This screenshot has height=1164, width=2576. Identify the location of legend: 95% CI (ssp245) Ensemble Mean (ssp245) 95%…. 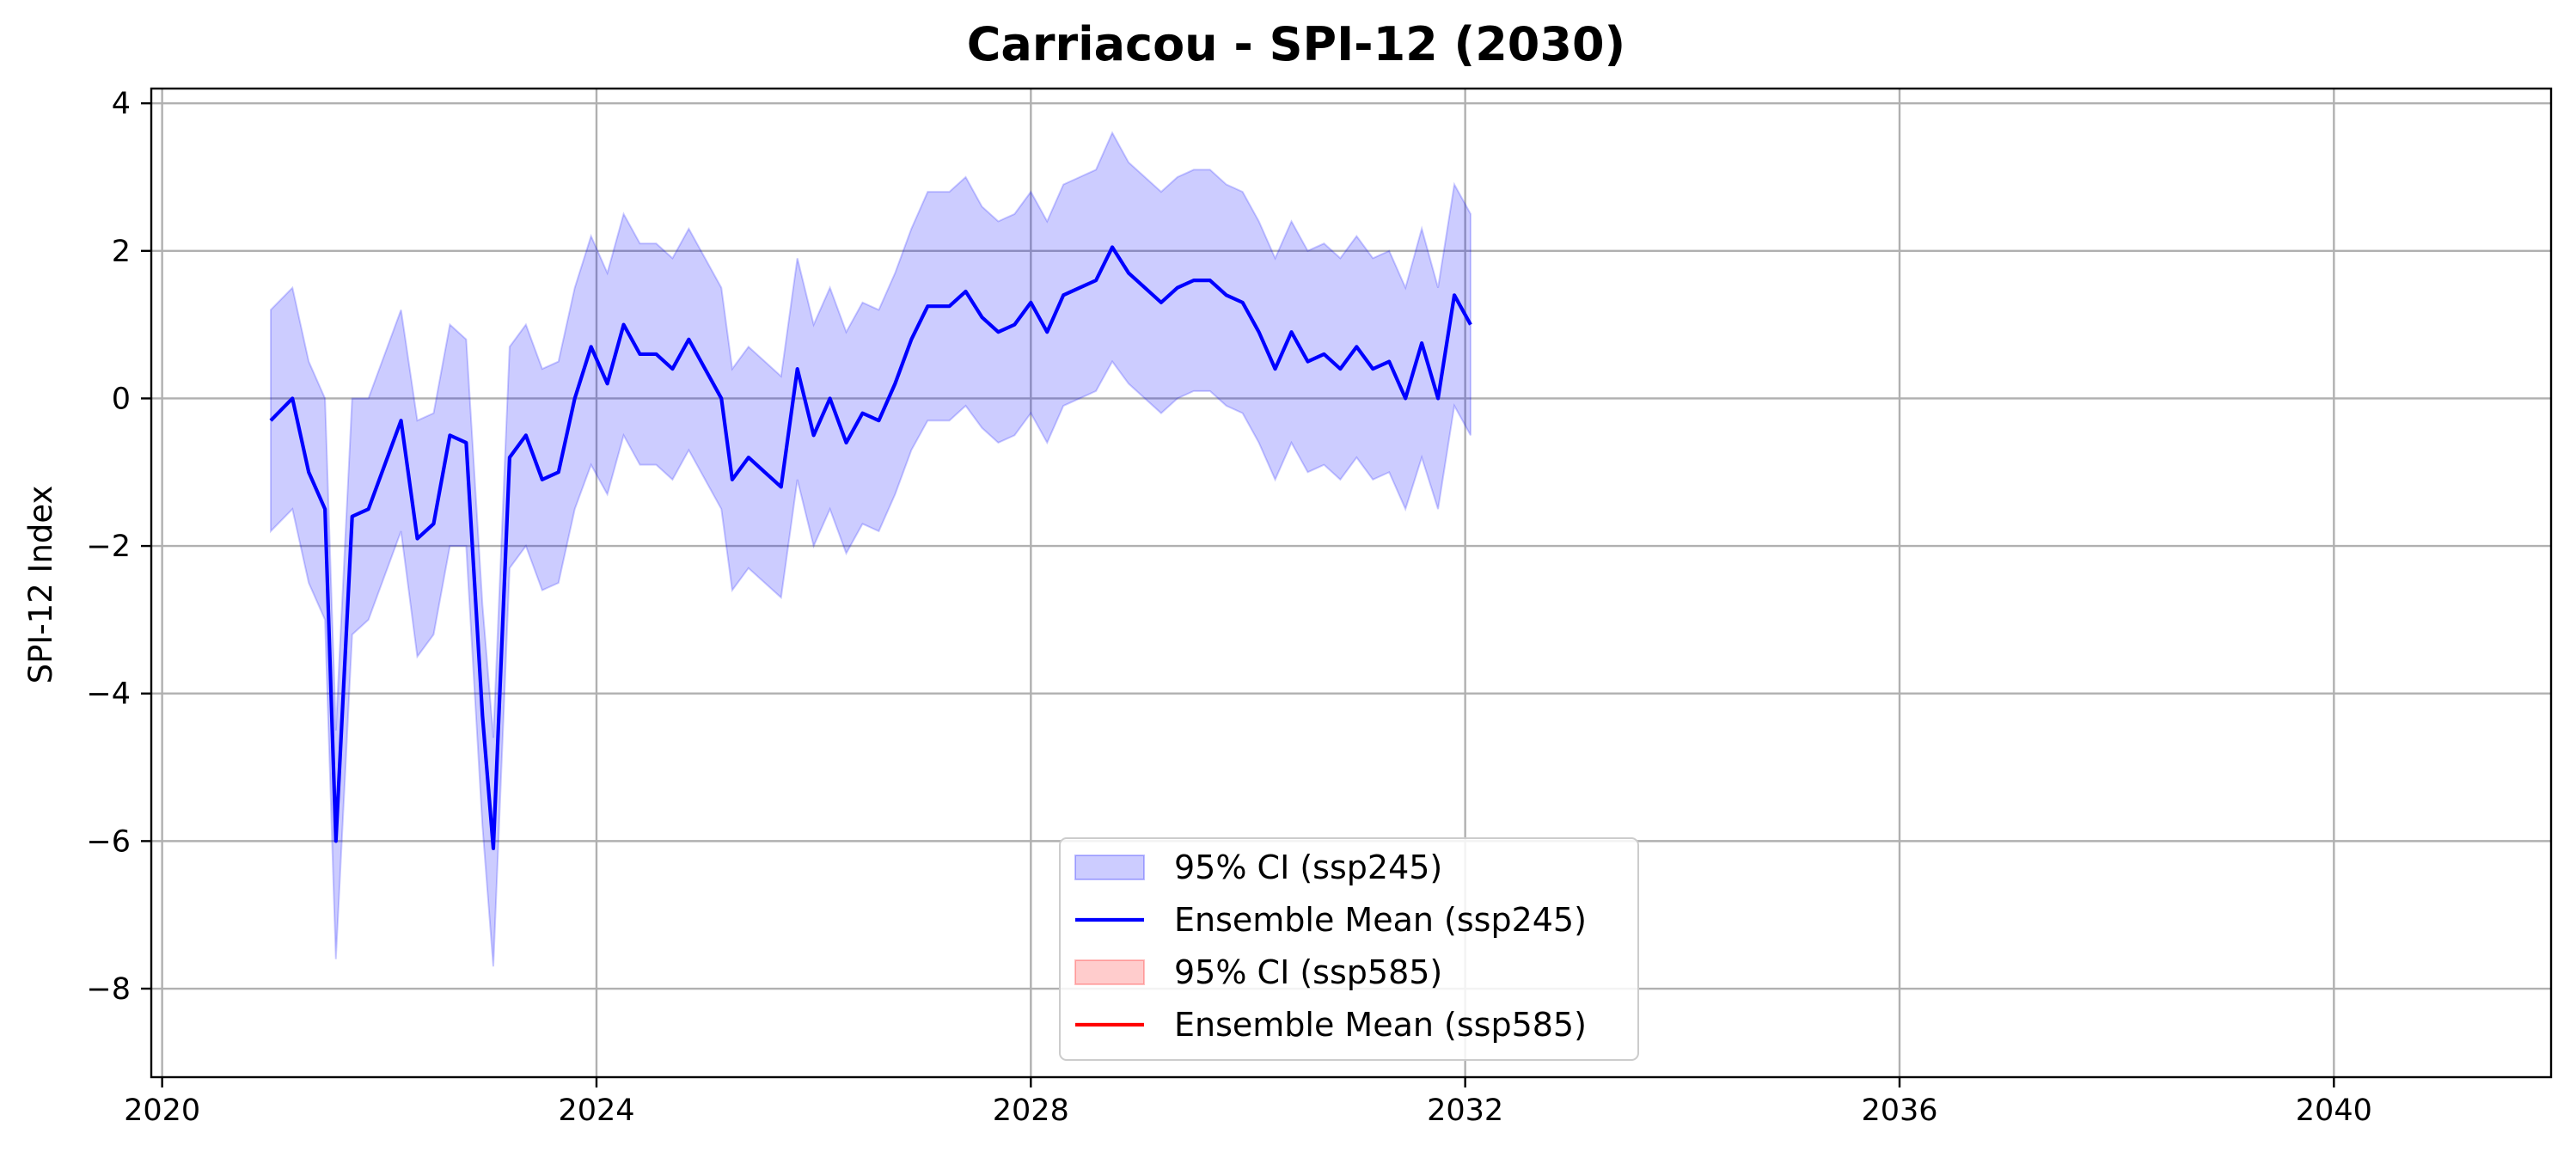
(1349, 949).